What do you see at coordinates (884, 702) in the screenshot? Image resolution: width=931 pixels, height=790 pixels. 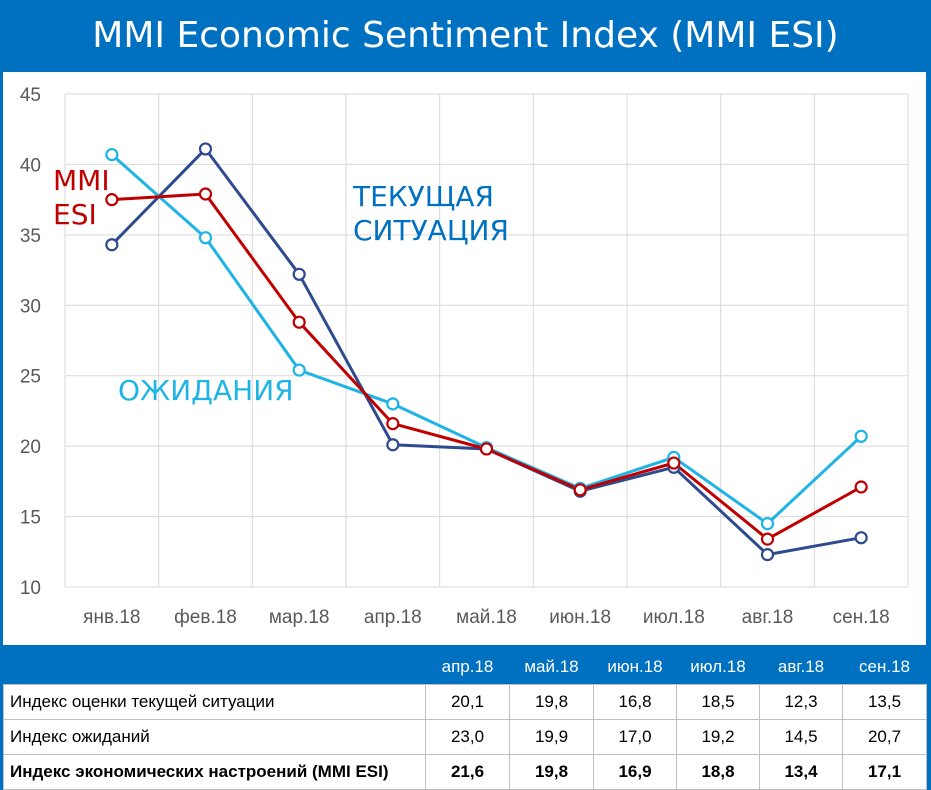 I see `table-cell: 13,5` at bounding box center [884, 702].